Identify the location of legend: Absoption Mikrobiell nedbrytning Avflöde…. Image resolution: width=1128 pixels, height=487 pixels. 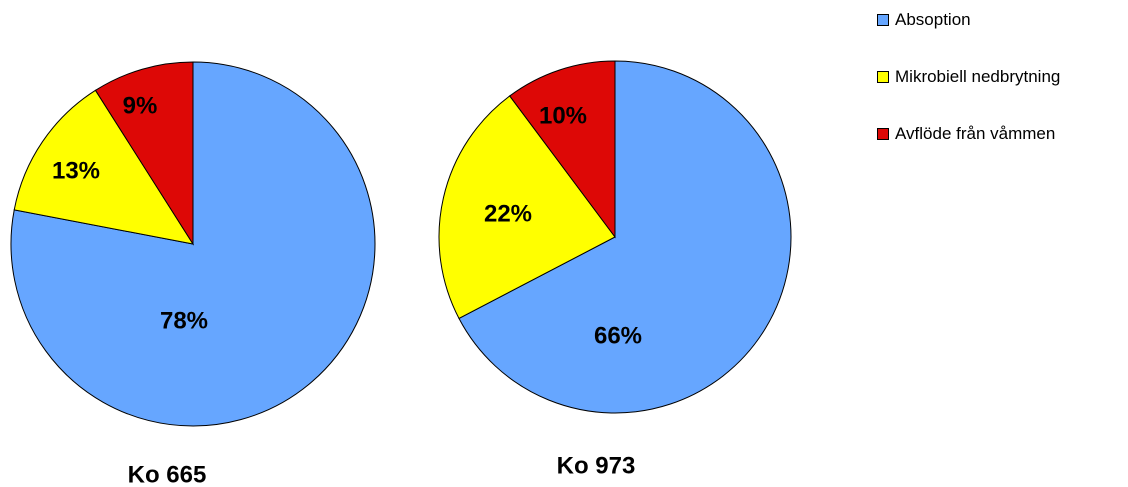
(1002, 95).